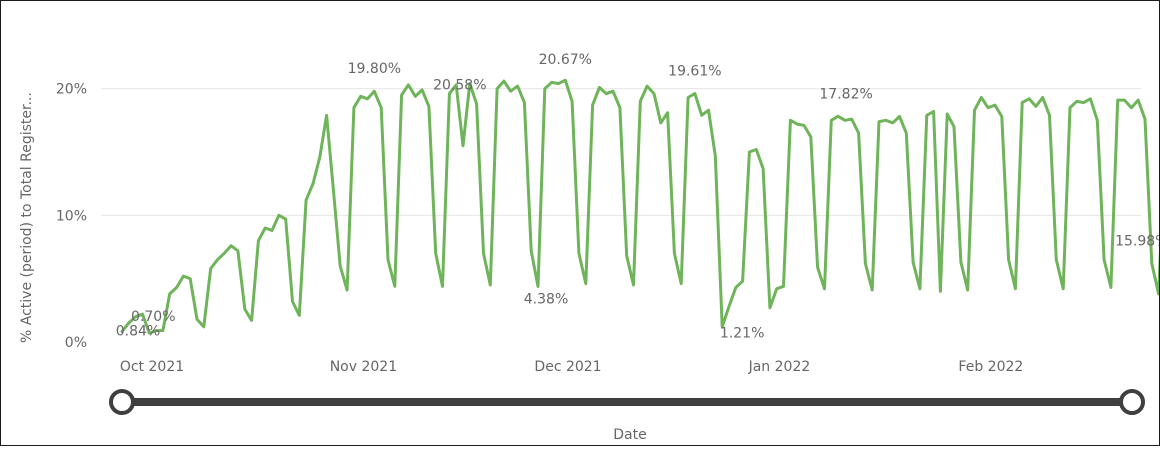  Describe the element at coordinates (694, 72) in the screenshot. I see `data-label: 19.61%` at that location.